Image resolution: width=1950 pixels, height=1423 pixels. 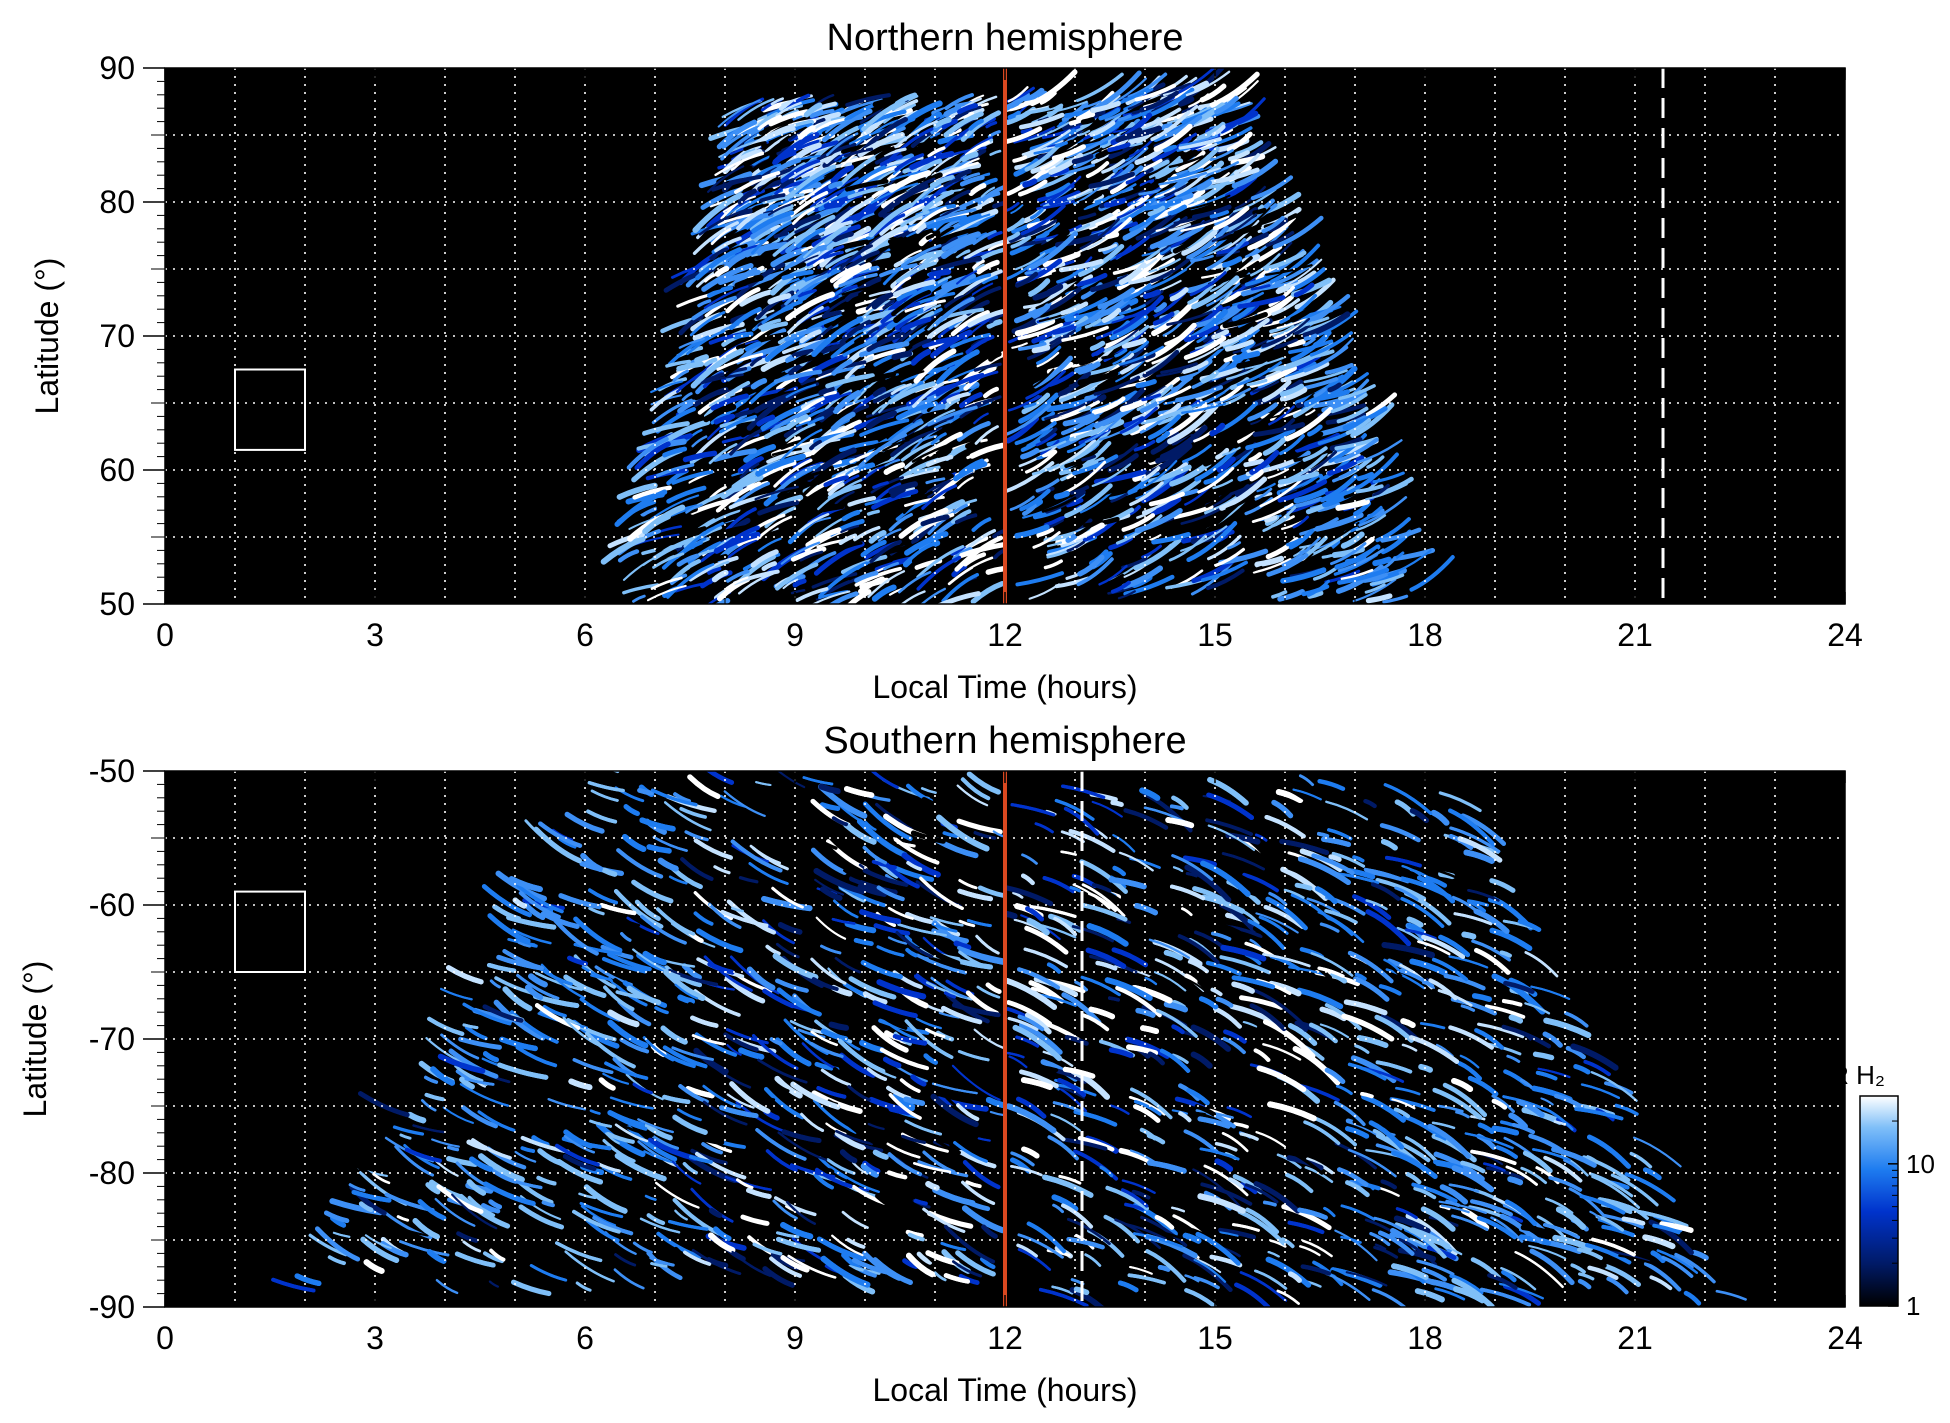 I want to click on x-tick-label: 12, so click(x=1005, y=635).